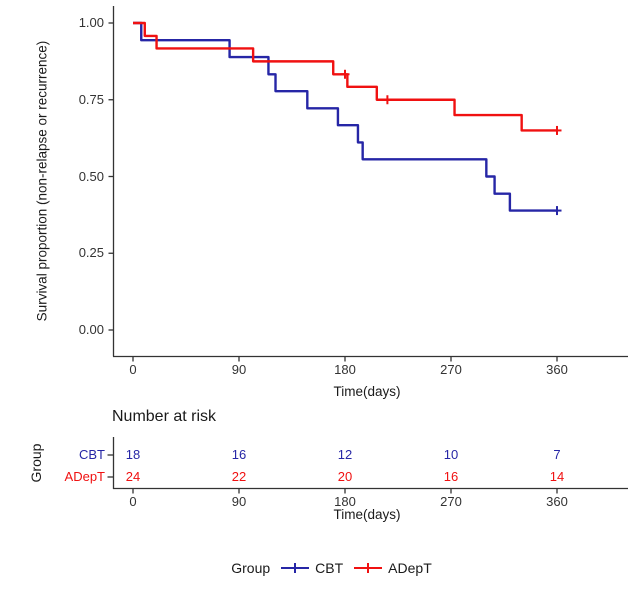 The image size is (635, 592). I want to click on risk-count-adept-270: 16, so click(451, 476).